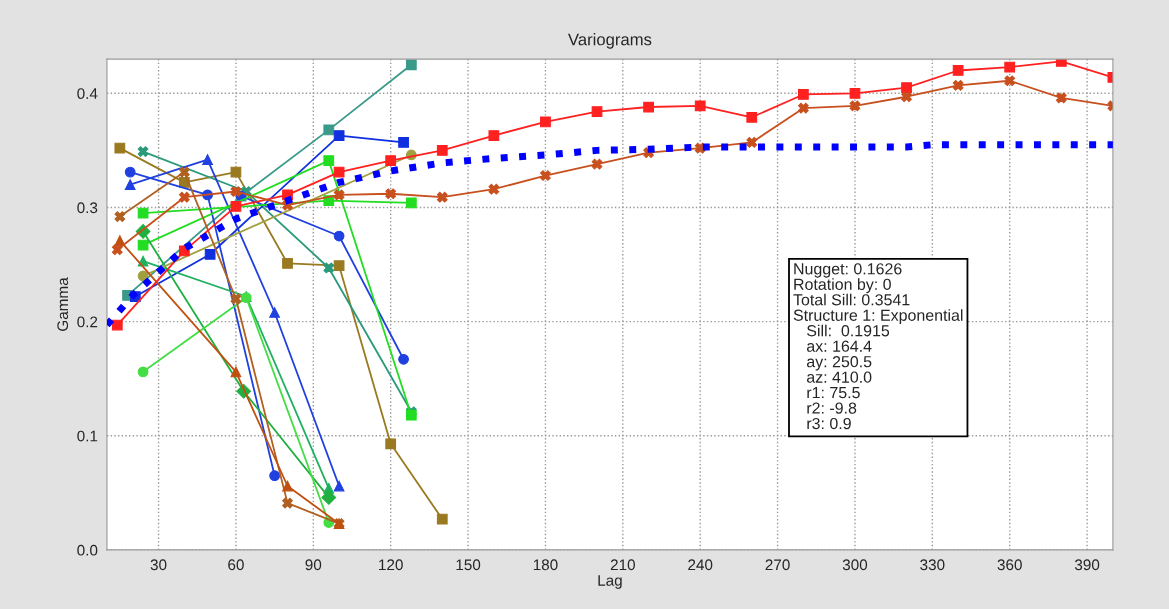 The width and height of the screenshot is (1169, 609). What do you see at coordinates (63, 304) in the screenshot?
I see `y-axis-title: Gamma` at bounding box center [63, 304].